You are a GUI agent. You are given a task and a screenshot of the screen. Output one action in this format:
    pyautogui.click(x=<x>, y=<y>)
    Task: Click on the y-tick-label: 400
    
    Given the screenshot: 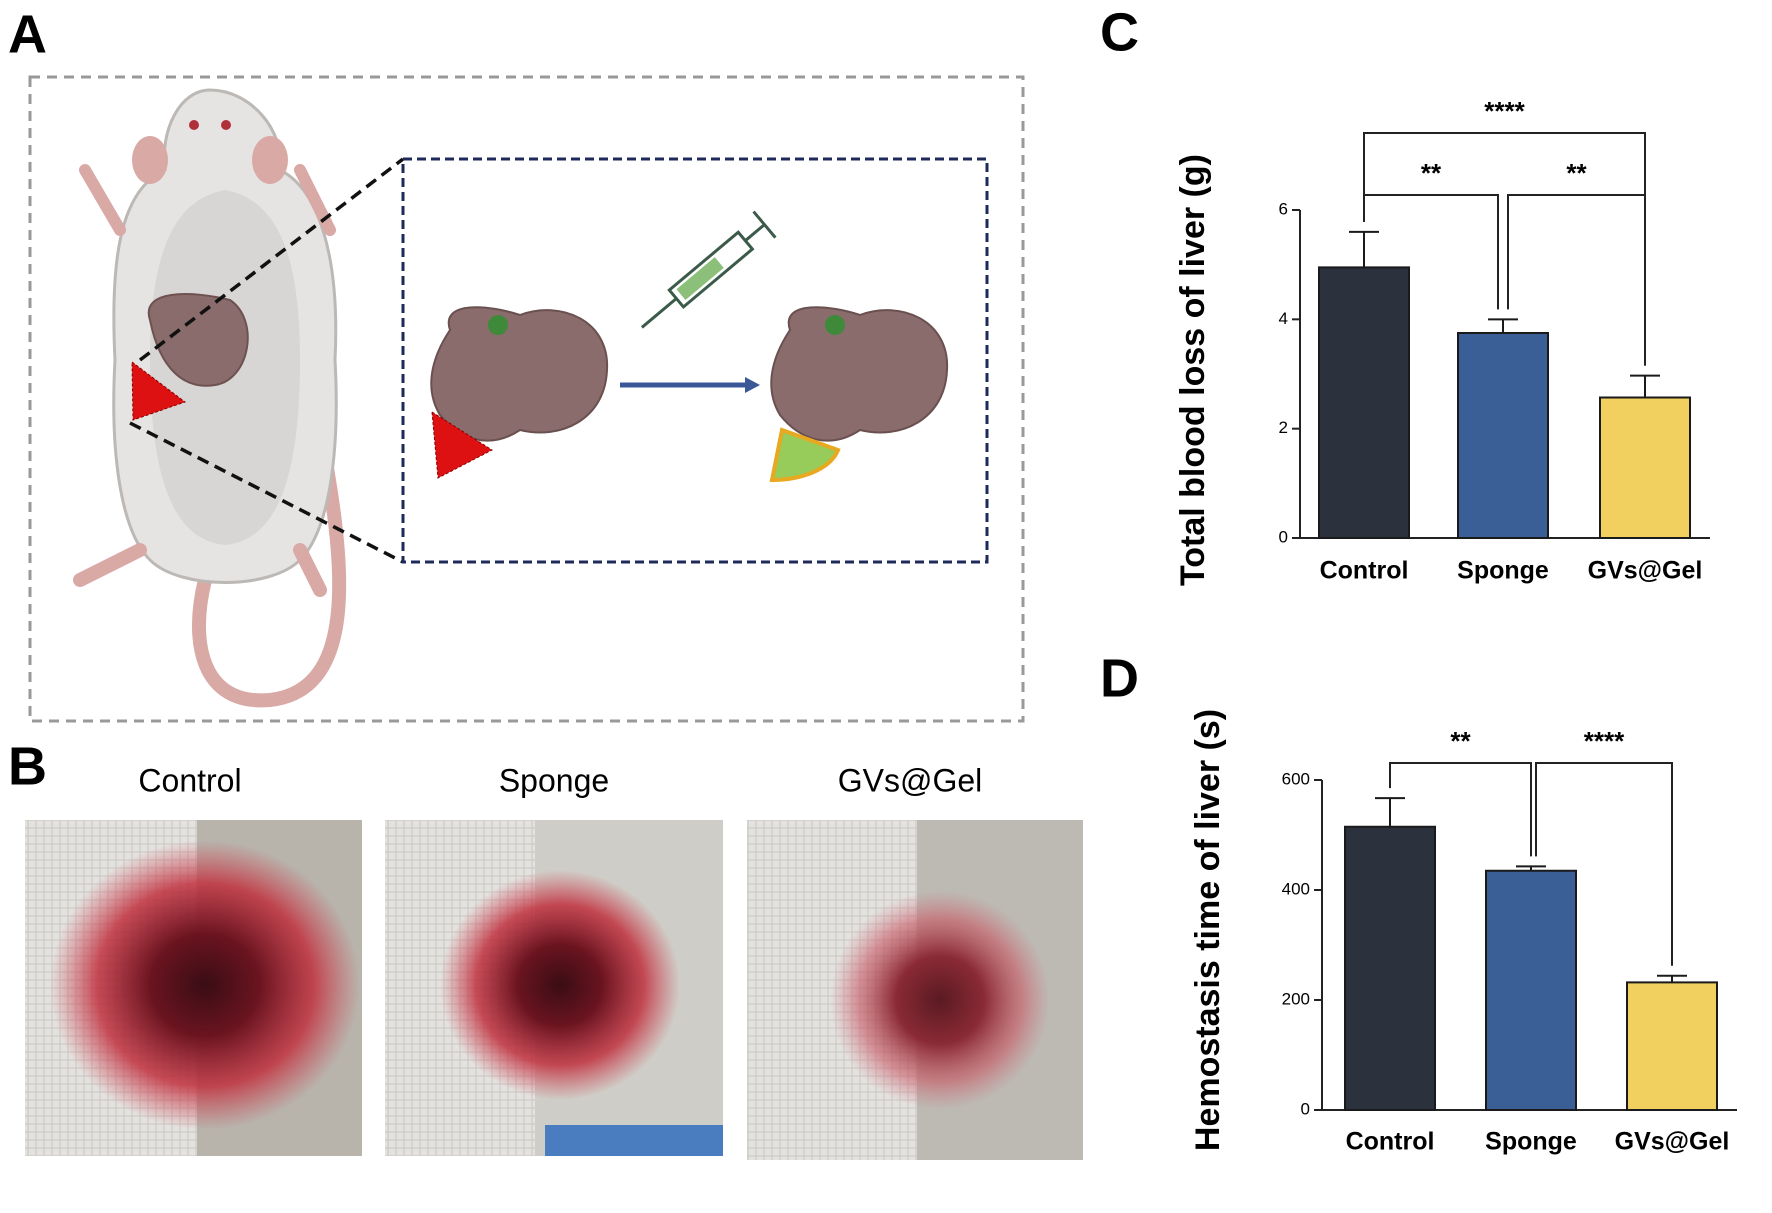 What is the action you would take?
    pyautogui.click(x=1296, y=888)
    